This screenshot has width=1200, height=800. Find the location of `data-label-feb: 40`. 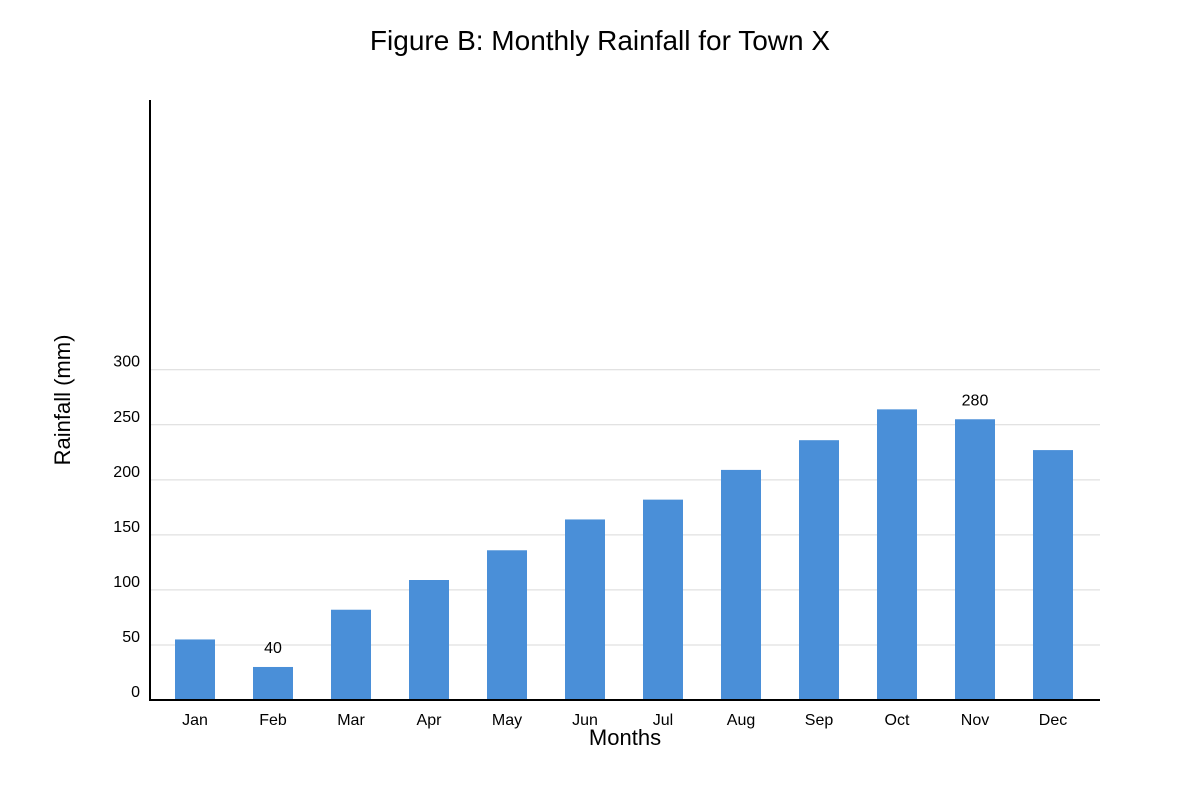

data-label-feb: 40 is located at coordinates (273, 648).